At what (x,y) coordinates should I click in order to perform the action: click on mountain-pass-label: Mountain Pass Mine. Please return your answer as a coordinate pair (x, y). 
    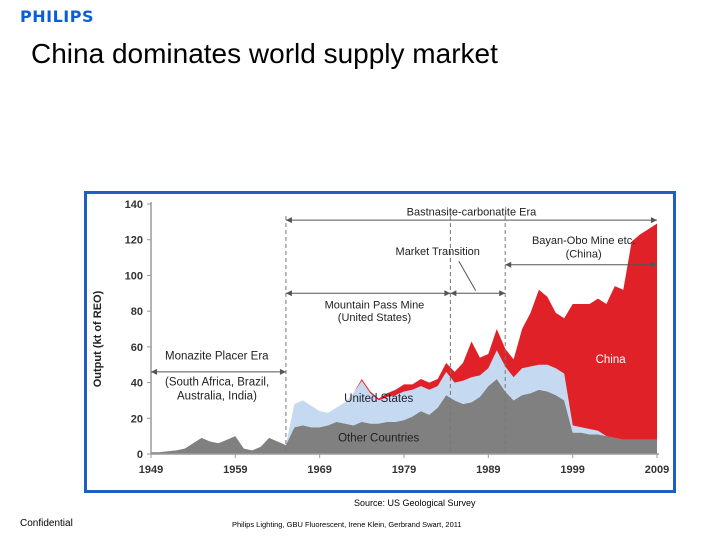
    Looking at the image, I should click on (375, 305).